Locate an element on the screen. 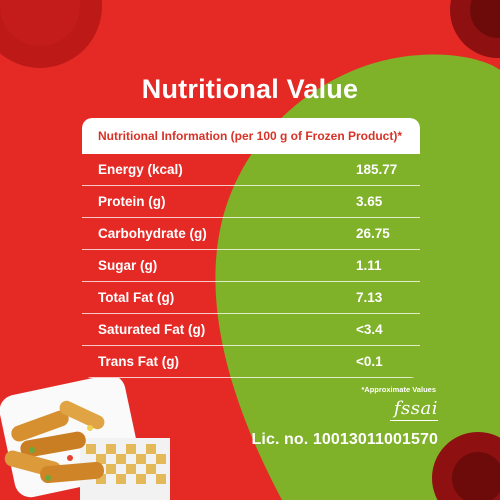 This screenshot has width=500, height=500. corner-decoration-top-right-inner is located at coordinates (485, 19).